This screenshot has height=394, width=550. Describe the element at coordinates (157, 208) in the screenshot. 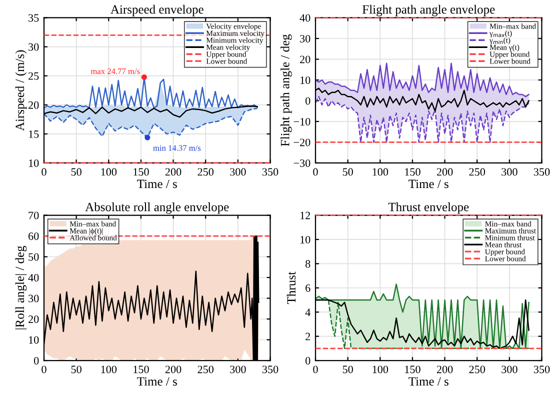

I see `chart-title: Absolute roll angle envelope` at that location.